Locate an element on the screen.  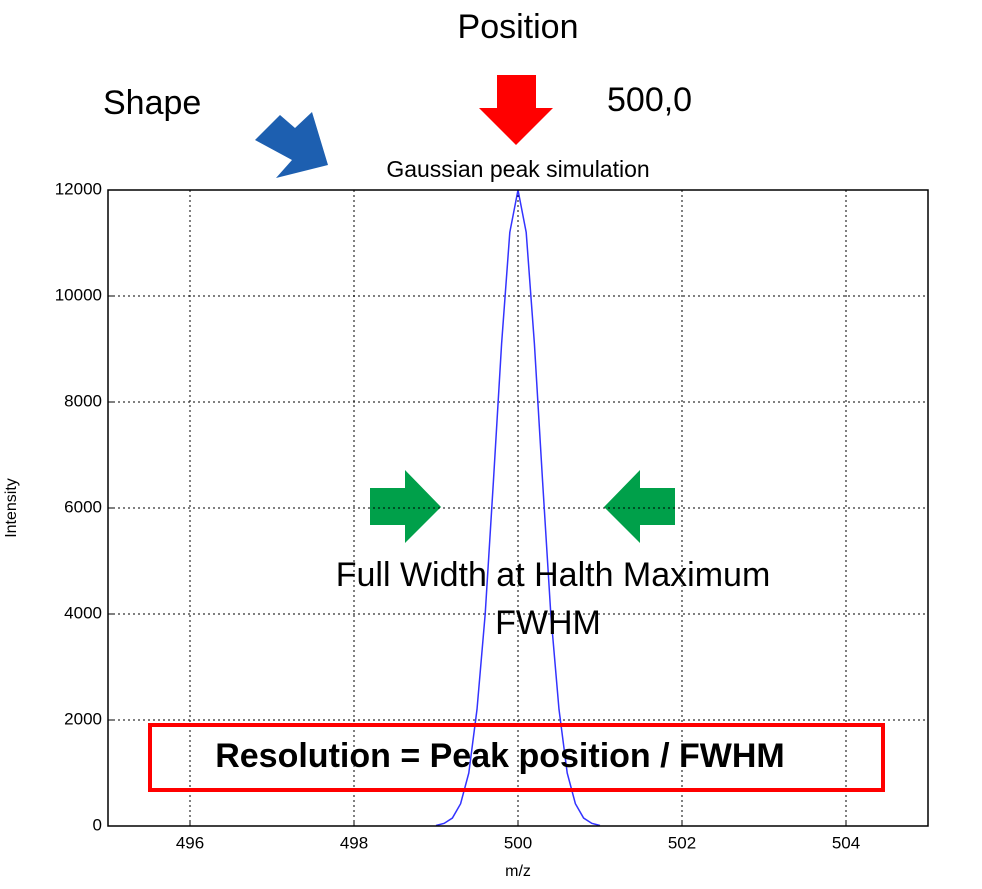
x-tick-label: 502 is located at coordinates (682, 842).